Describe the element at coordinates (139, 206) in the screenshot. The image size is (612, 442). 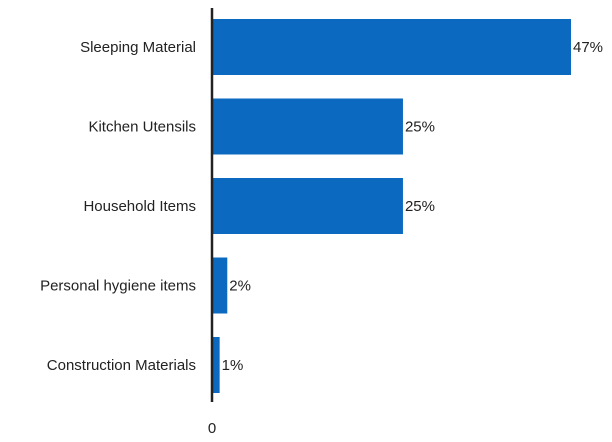
I see `category-label: Household Items` at that location.